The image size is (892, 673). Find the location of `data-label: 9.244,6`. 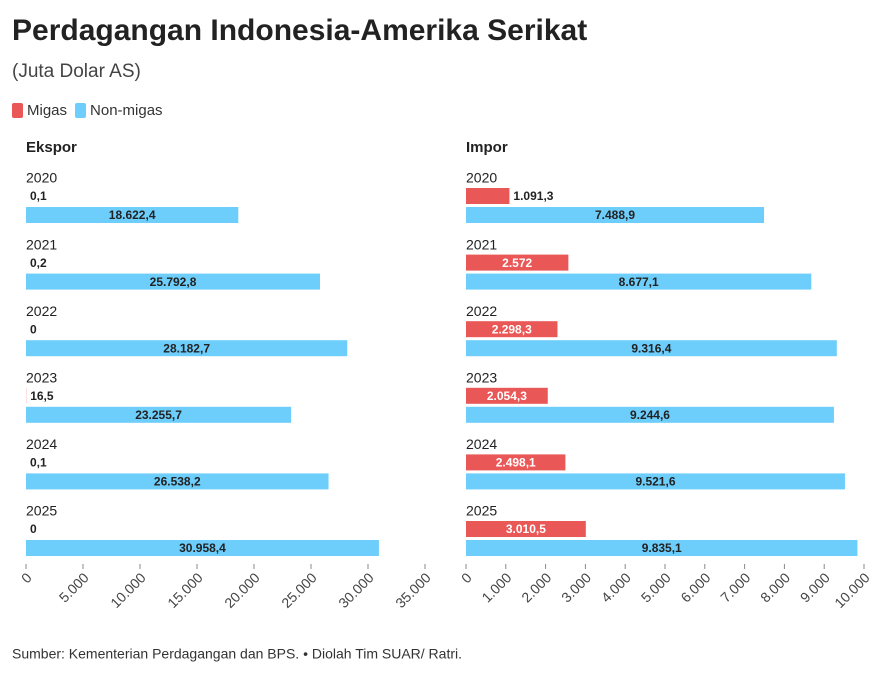

data-label: 9.244,6 is located at coordinates (650, 415).